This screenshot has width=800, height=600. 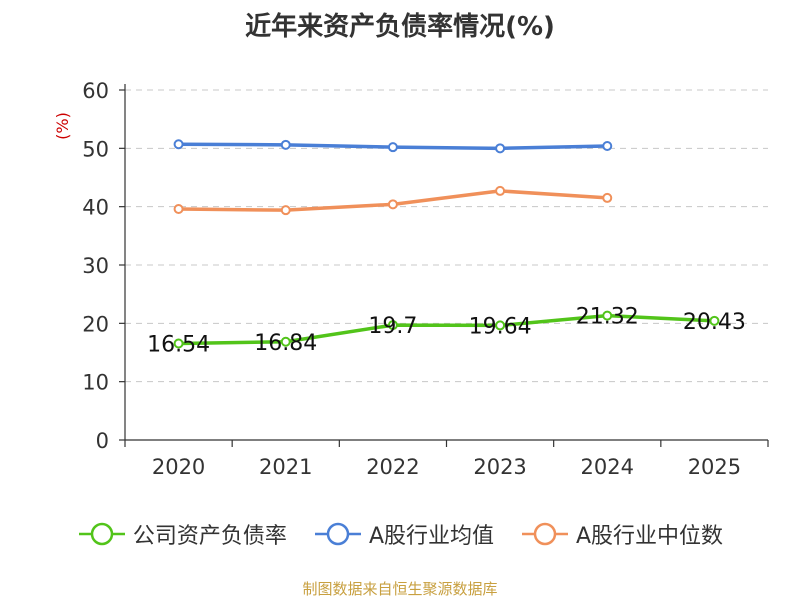 I want to click on chart-title: 近年来资产负债率情况(%), so click(x=400, y=27).